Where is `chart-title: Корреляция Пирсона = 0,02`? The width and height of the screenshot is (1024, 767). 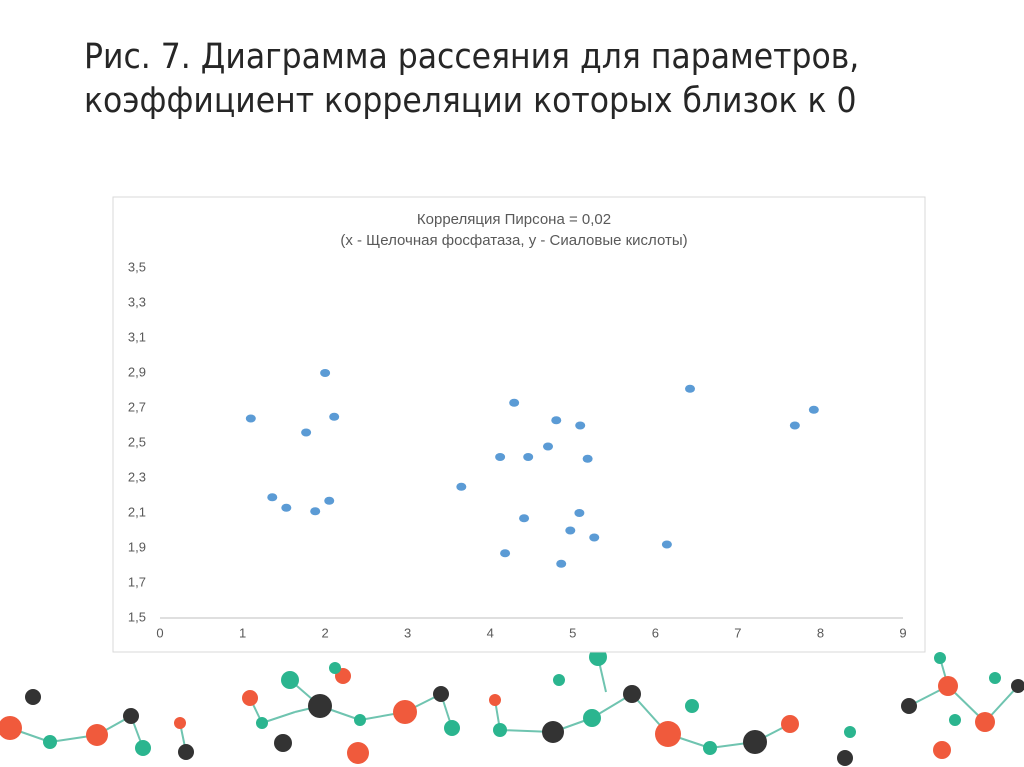
chart-title: Корреляция Пирсона = 0,02 is located at coordinates (514, 219).